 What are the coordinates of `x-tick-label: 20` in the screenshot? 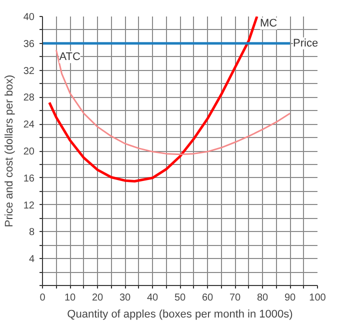 It's located at (98, 298).